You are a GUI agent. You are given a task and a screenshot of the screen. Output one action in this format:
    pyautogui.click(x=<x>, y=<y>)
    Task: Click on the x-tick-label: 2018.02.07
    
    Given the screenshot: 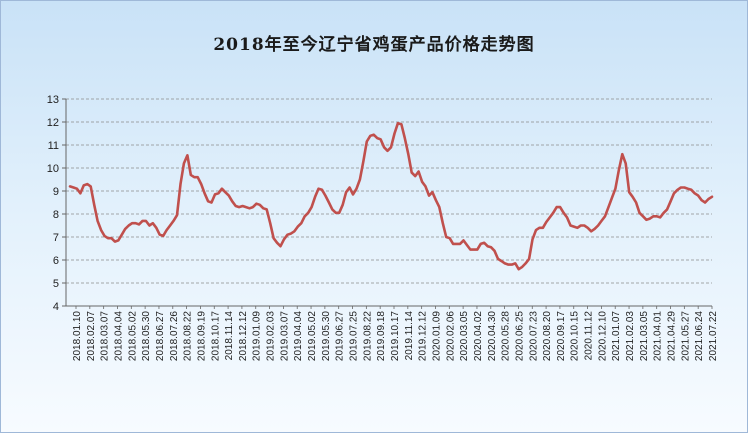 What is the action you would take?
    pyautogui.click(x=91, y=336)
    